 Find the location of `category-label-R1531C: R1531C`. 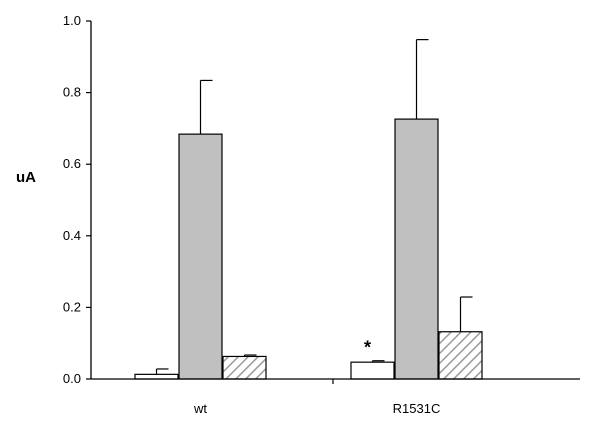

category-label-R1531C: R1531C is located at coordinates (417, 408).